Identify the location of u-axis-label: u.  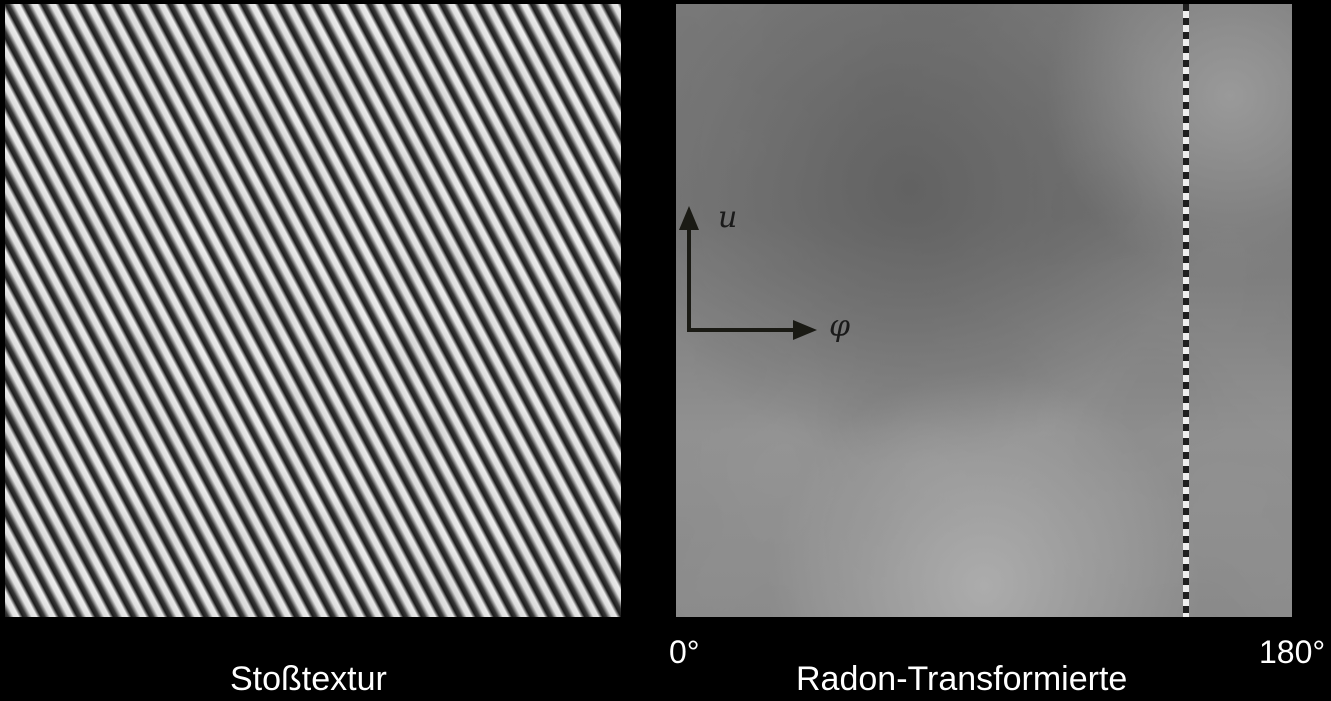
(728, 217).